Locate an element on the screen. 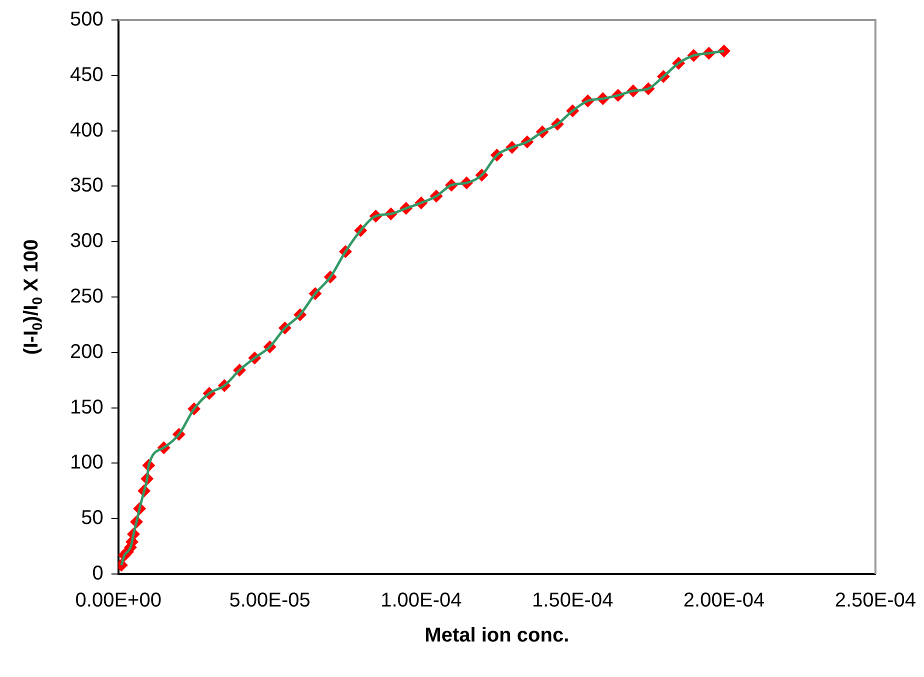 This screenshot has width=924, height=677. y-tick-label: 250 is located at coordinates (87, 297).